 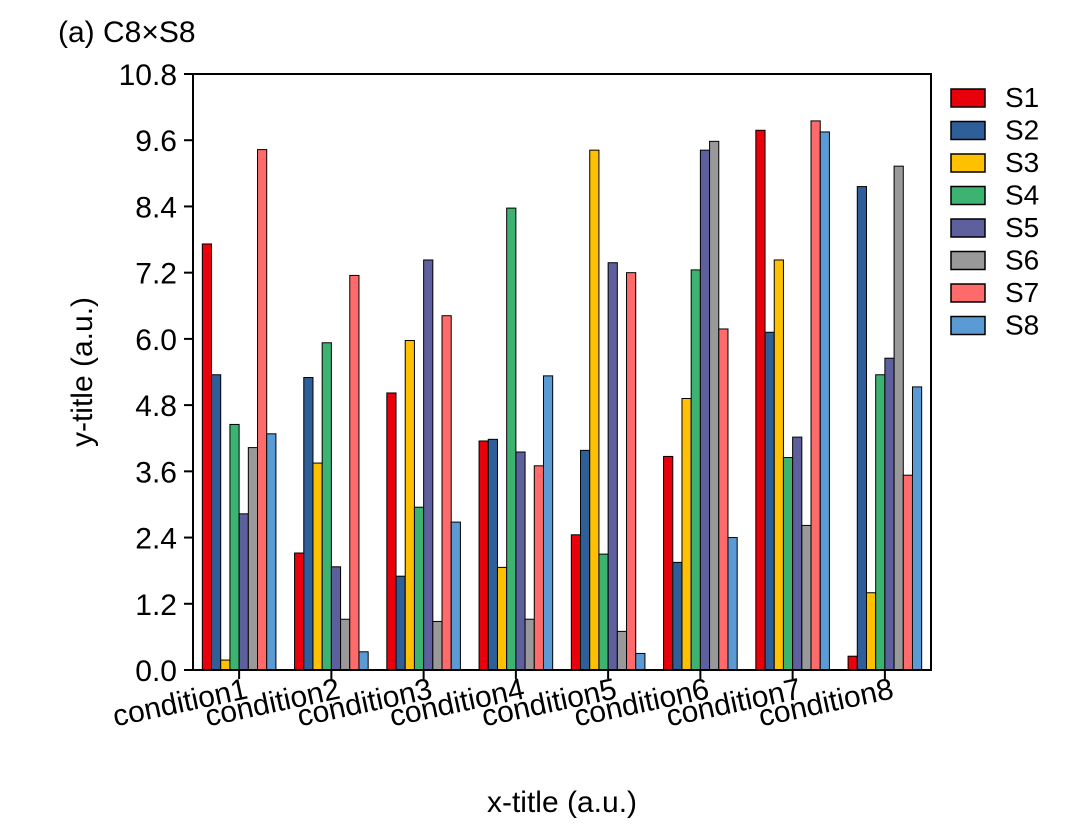 I want to click on bar-s2-condition5, so click(x=585, y=560).